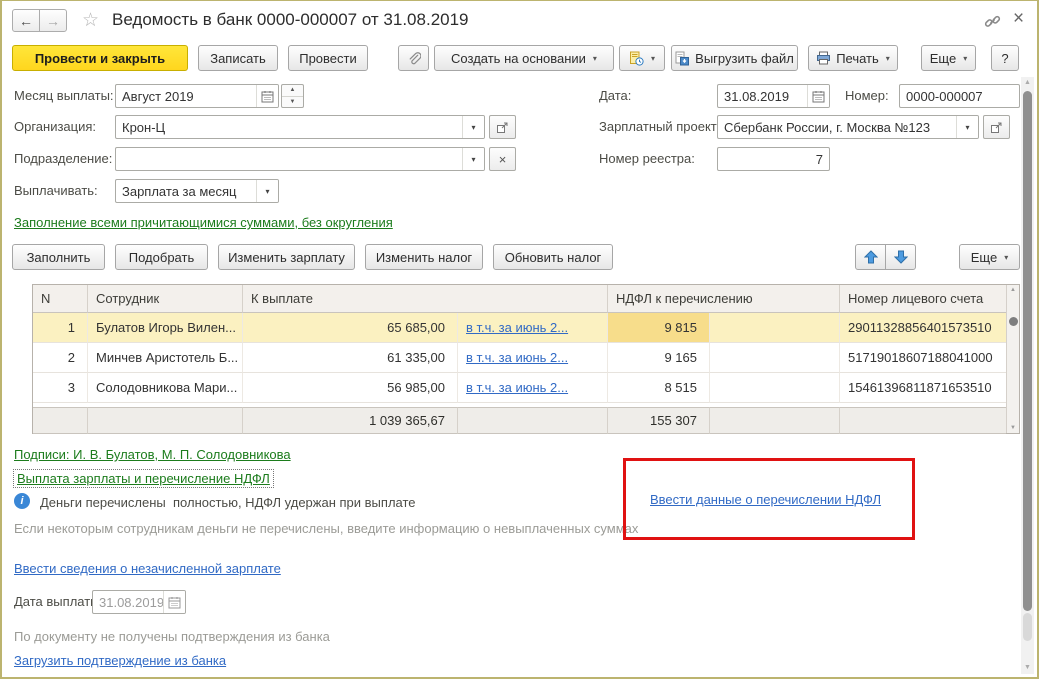 This screenshot has width=1039, height=679. I want to click on cell-row-number: 3, so click(60, 388).